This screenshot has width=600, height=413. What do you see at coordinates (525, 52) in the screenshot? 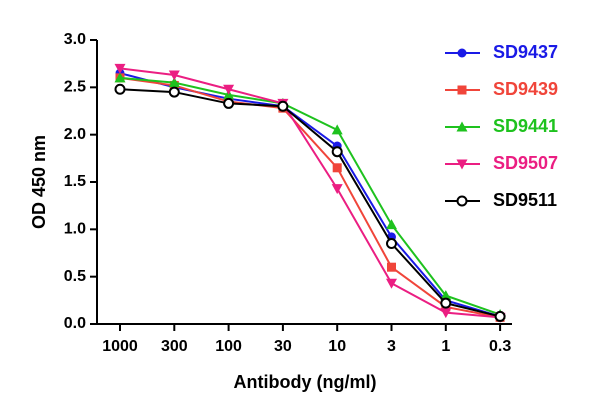
I see `legend-label: SD9437` at bounding box center [525, 52].